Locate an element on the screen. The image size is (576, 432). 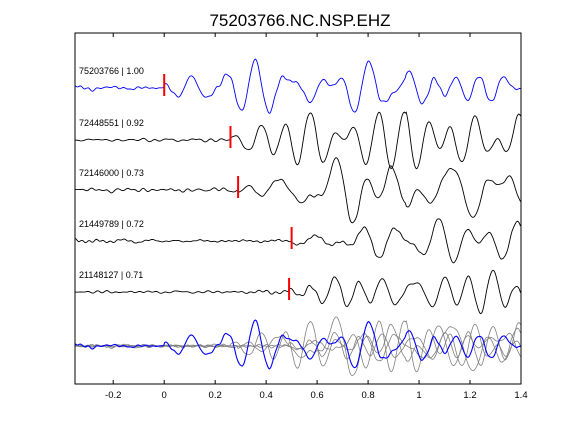
trace-label-21449789: 21449789 | 0.72 is located at coordinates (111, 224).